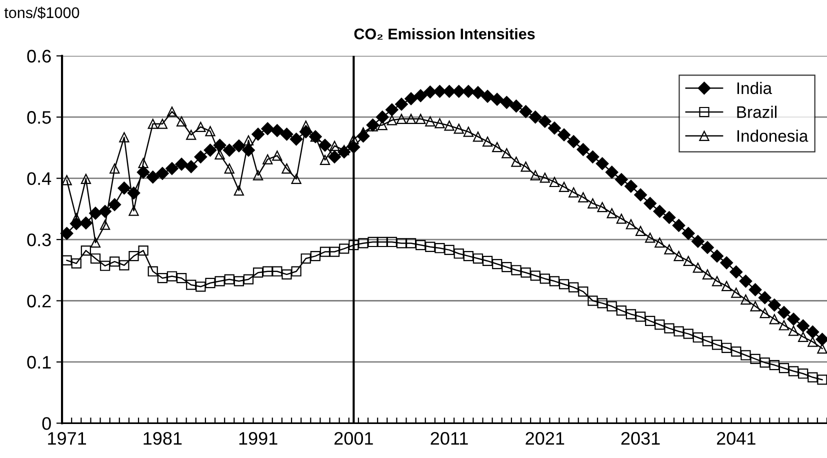 The height and width of the screenshot is (458, 827). Describe the element at coordinates (449, 438) in the screenshot. I see `x-tick-label: 2011` at that location.